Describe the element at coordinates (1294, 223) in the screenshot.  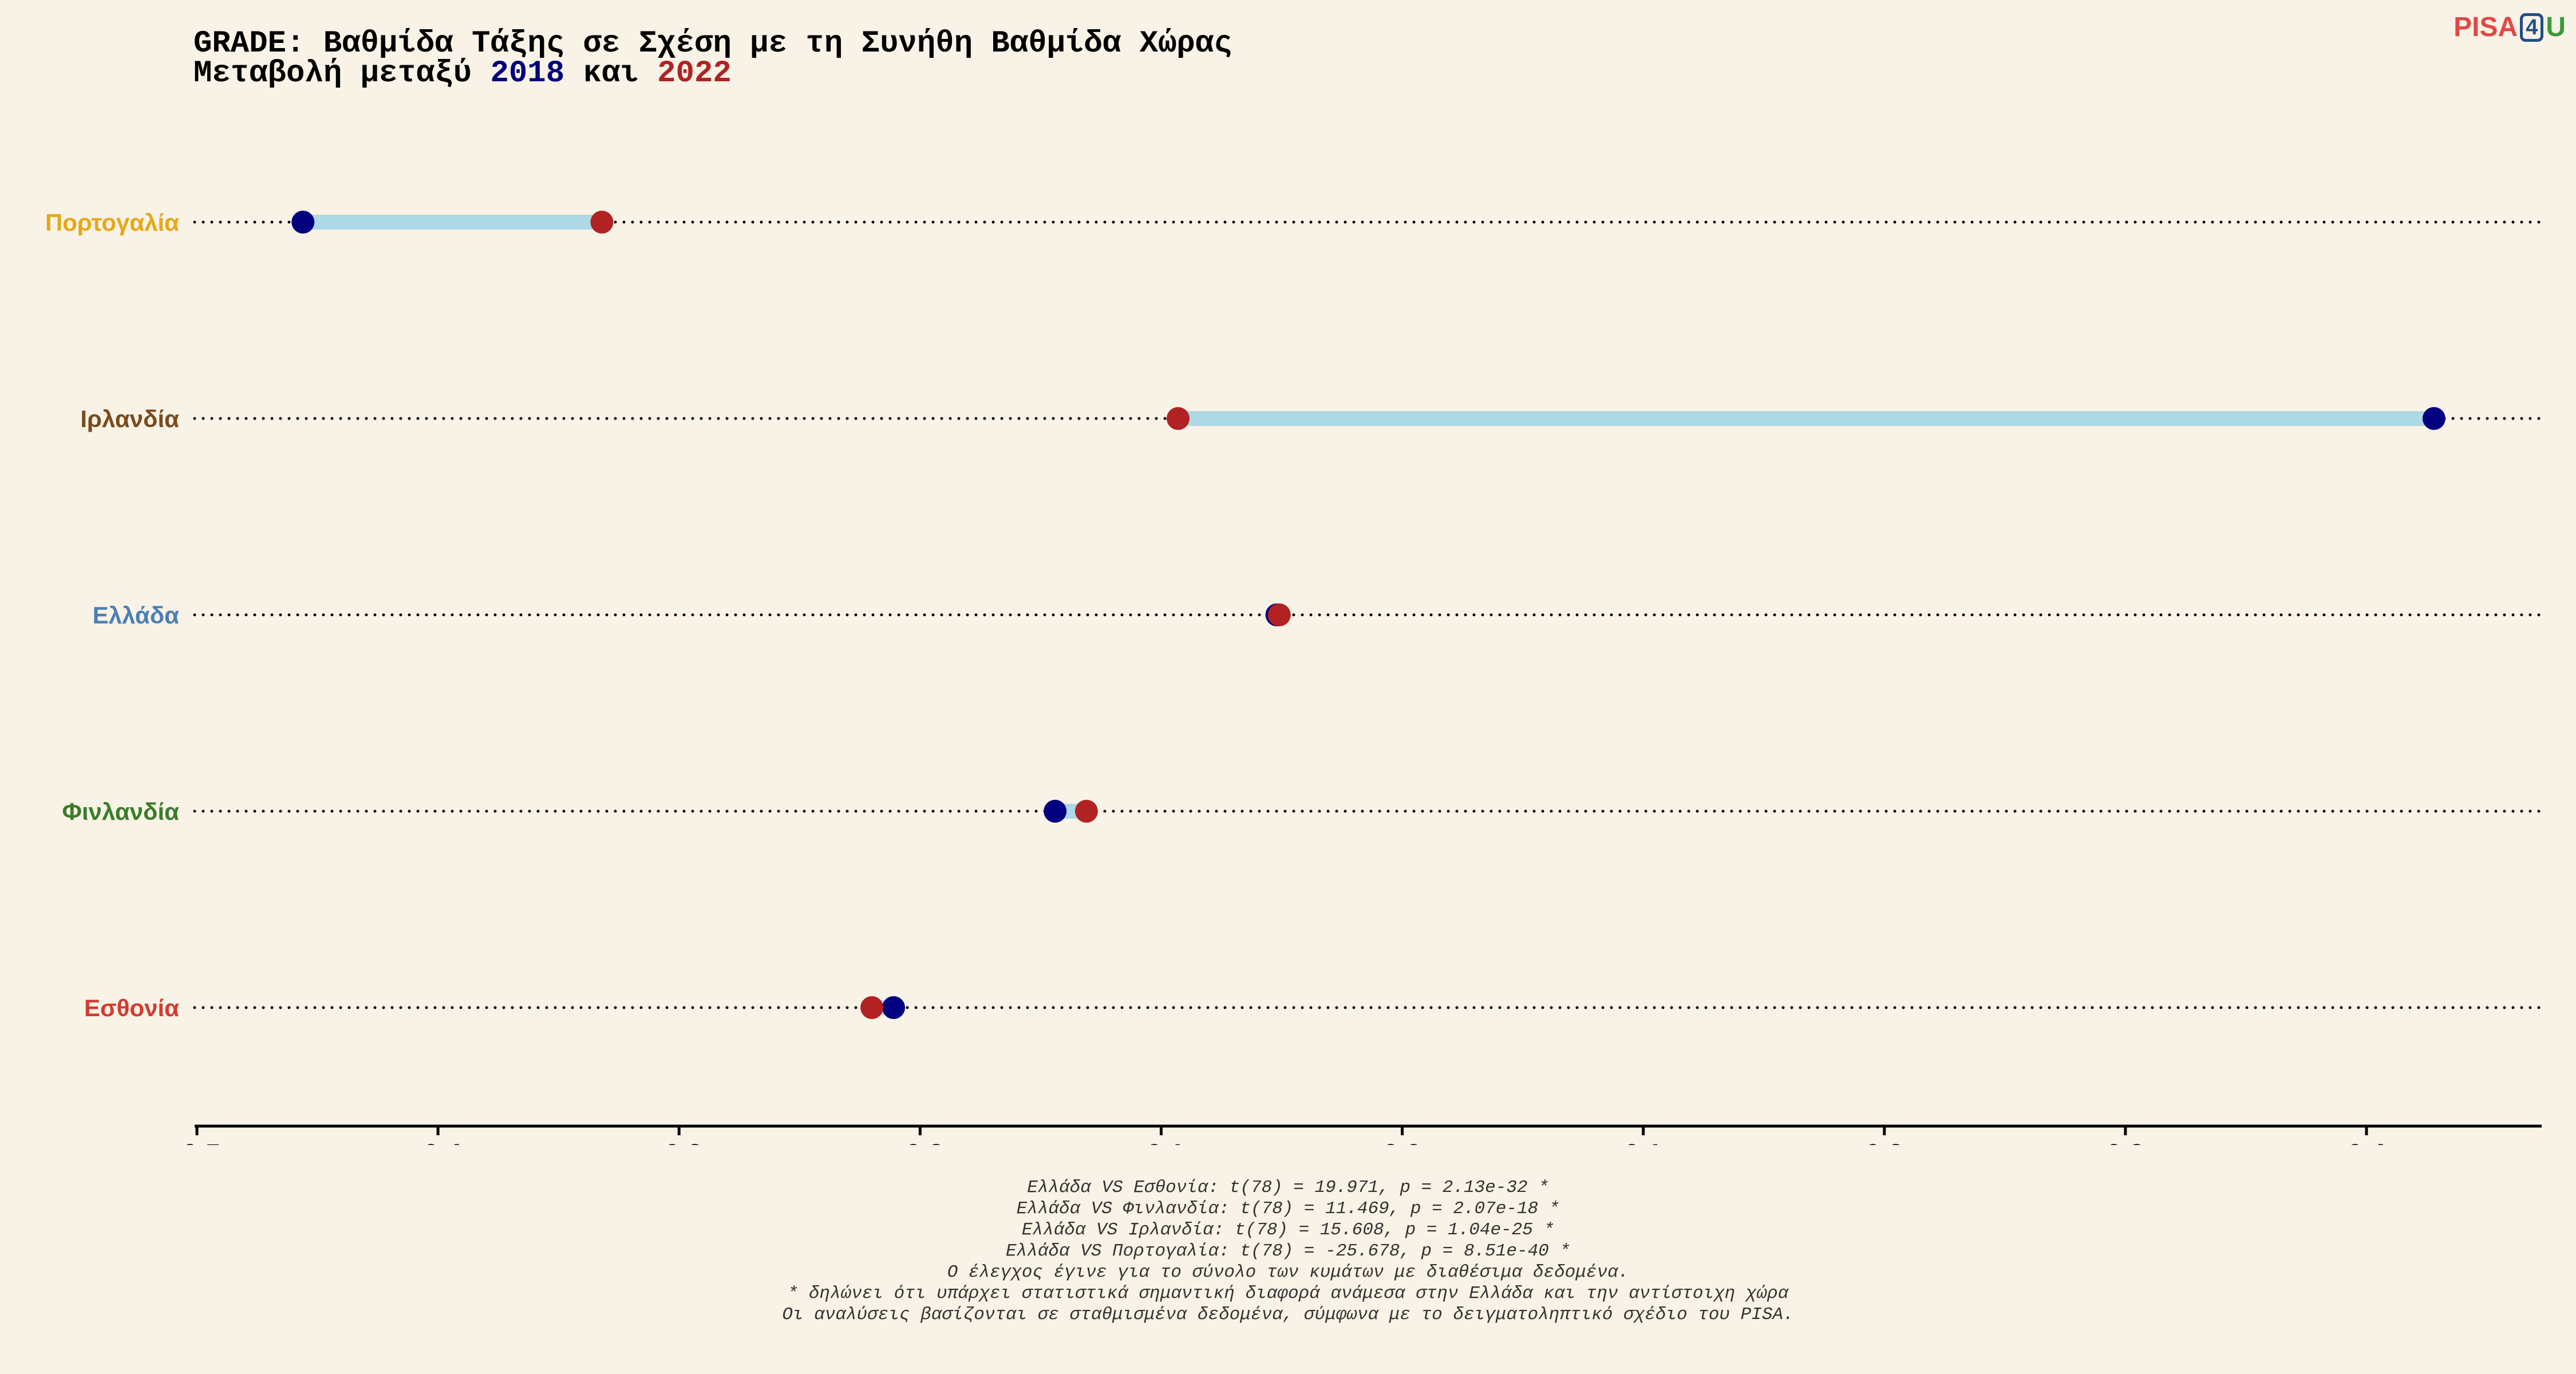
I see `country-row: Πορτογαλία` at that location.